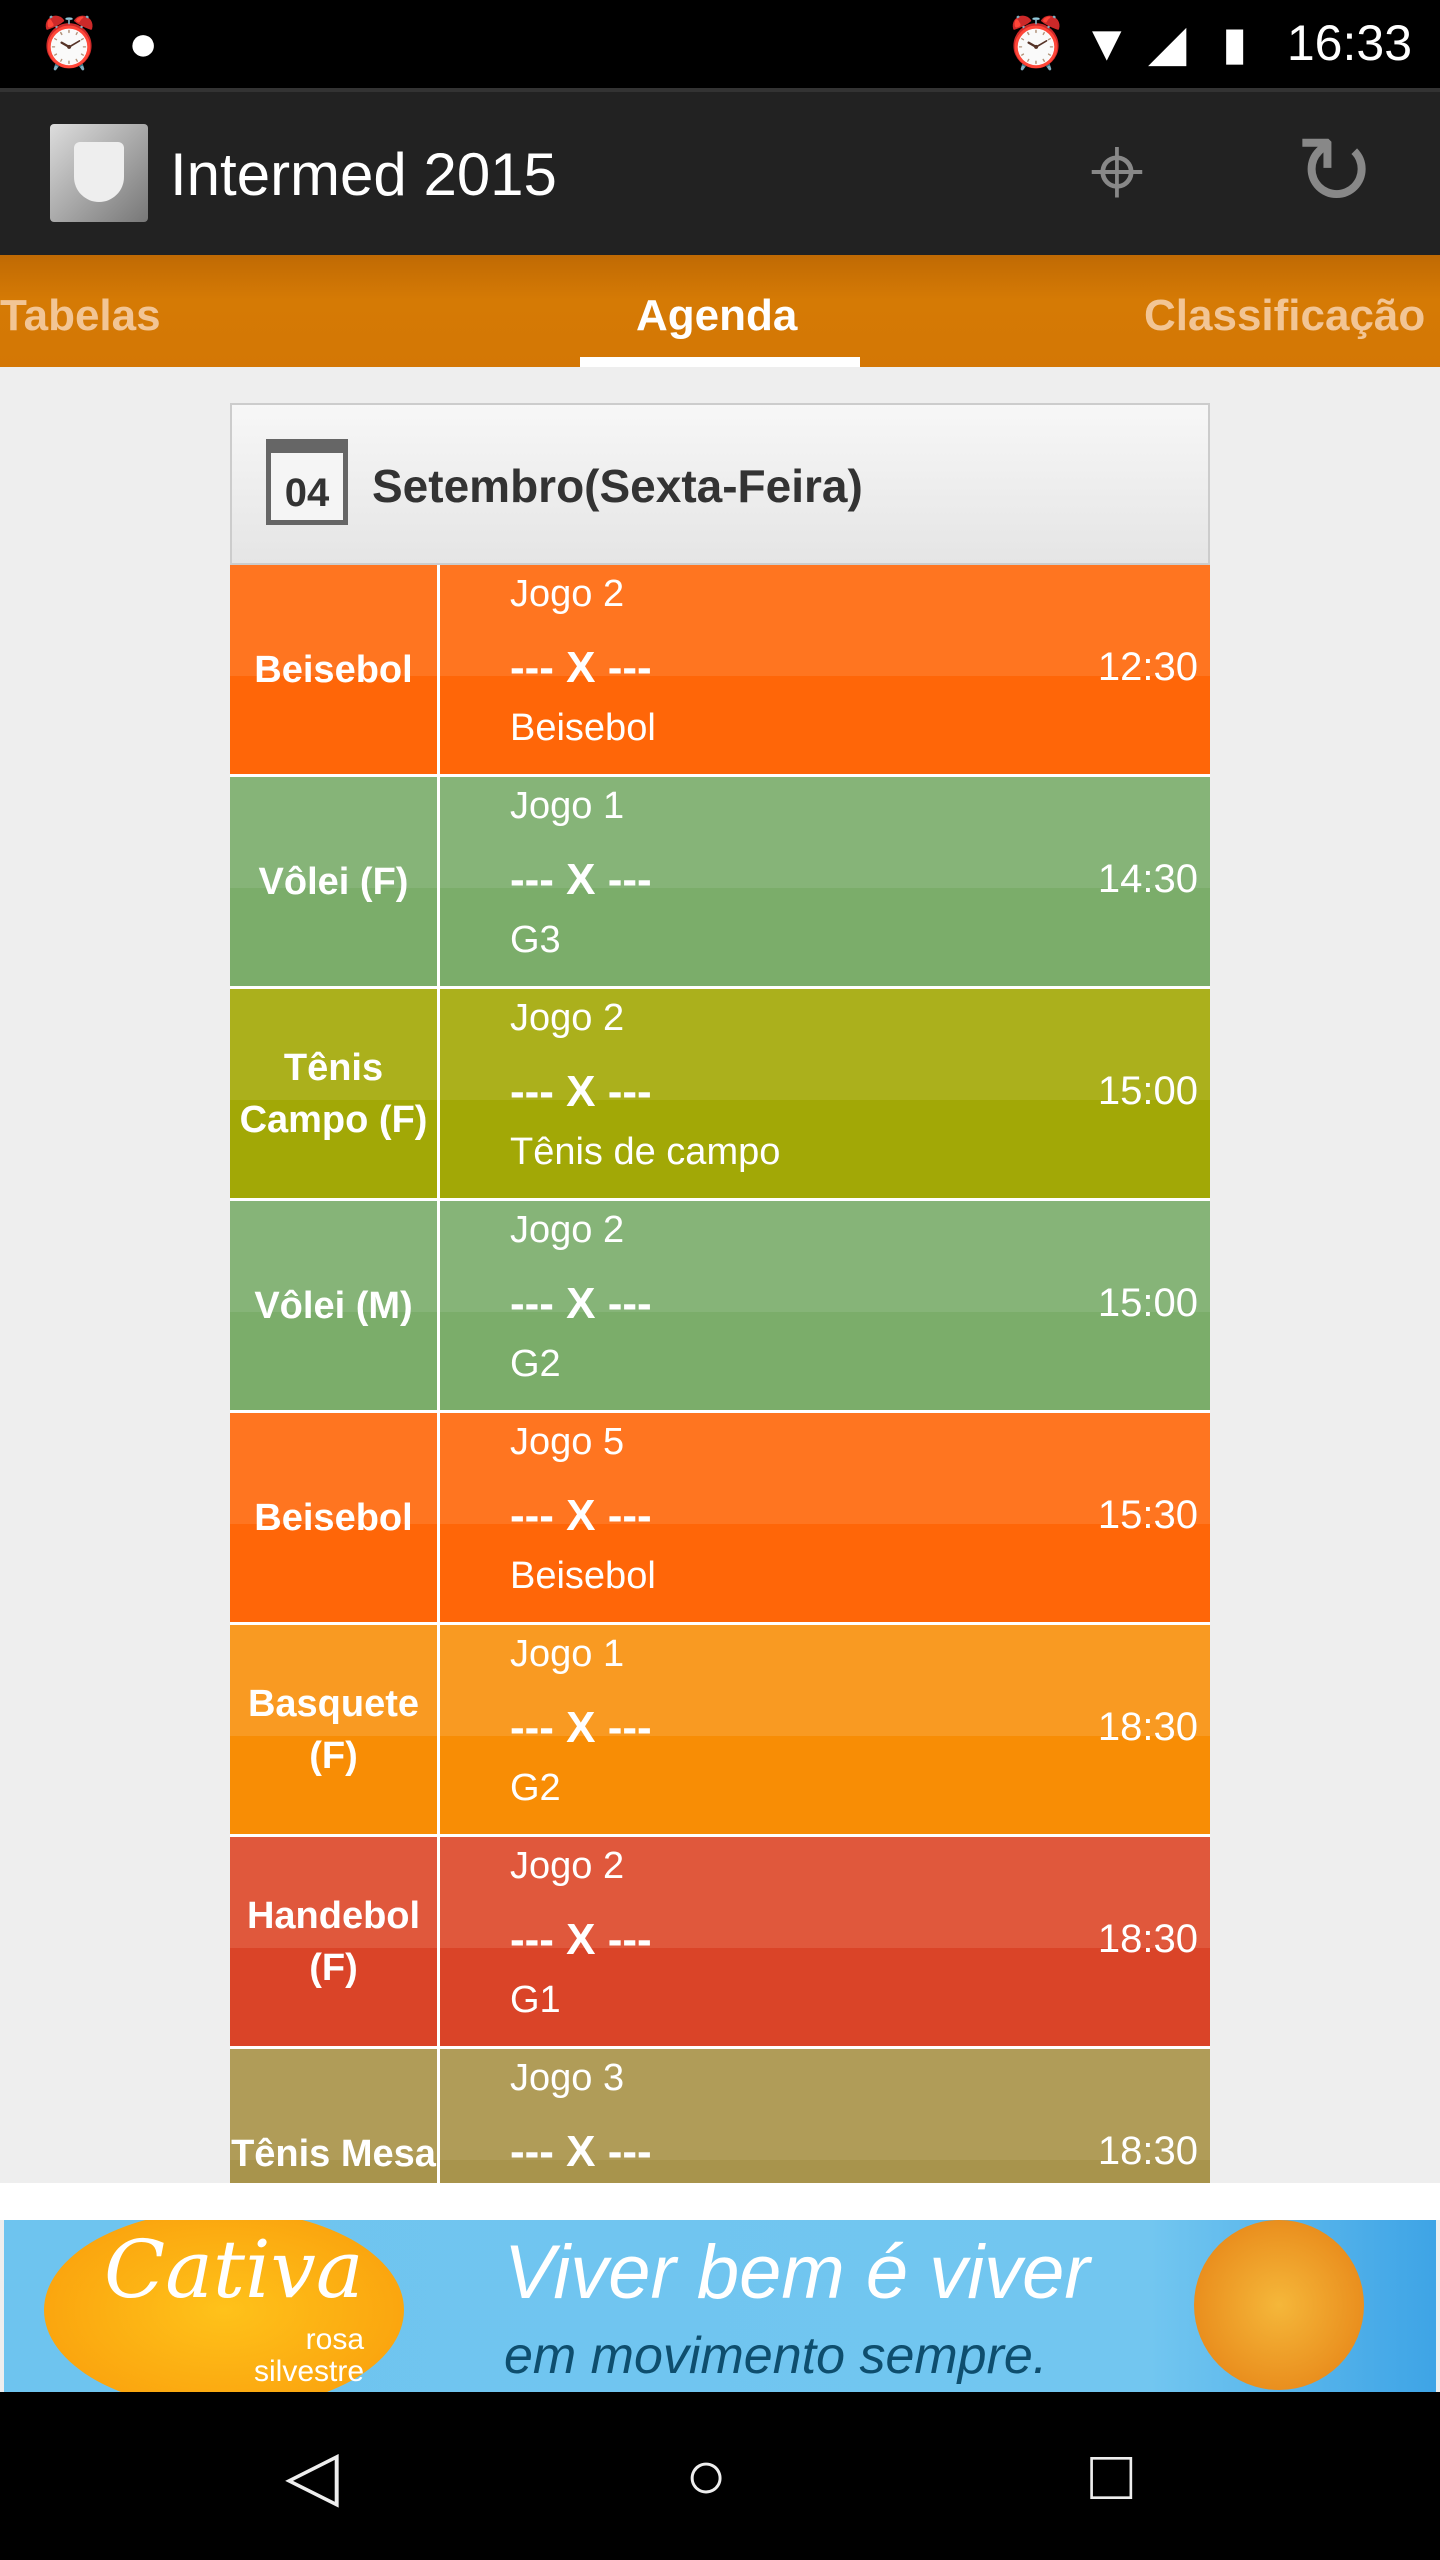 This screenshot has height=2560, width=1440. I want to click on app-logo, so click(99, 173).